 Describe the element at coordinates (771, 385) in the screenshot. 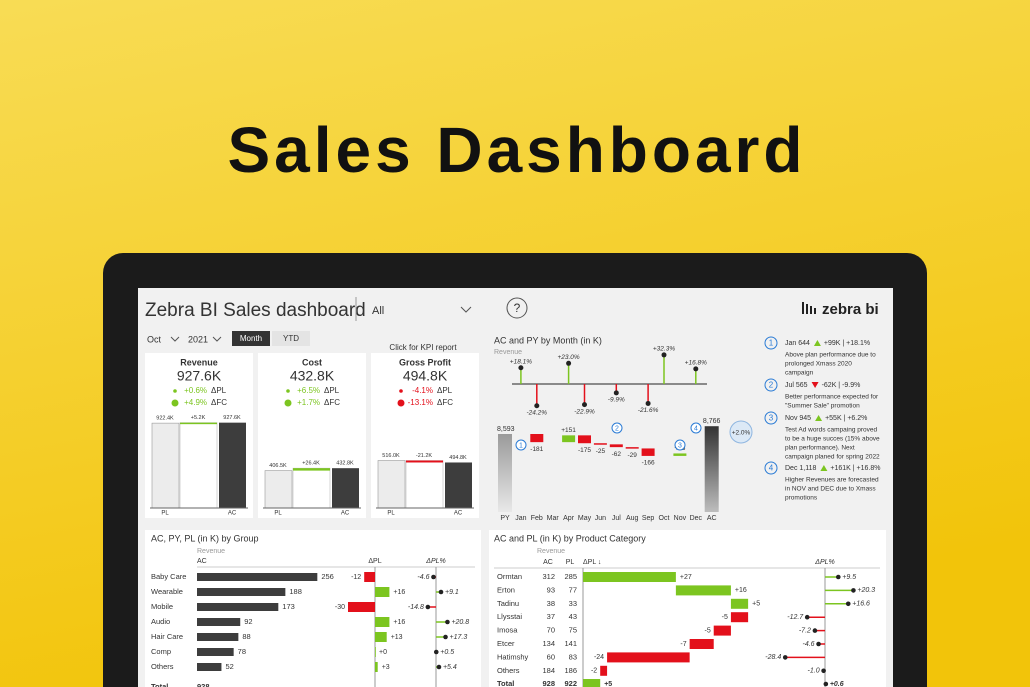

I see `note-number: 2` at that location.